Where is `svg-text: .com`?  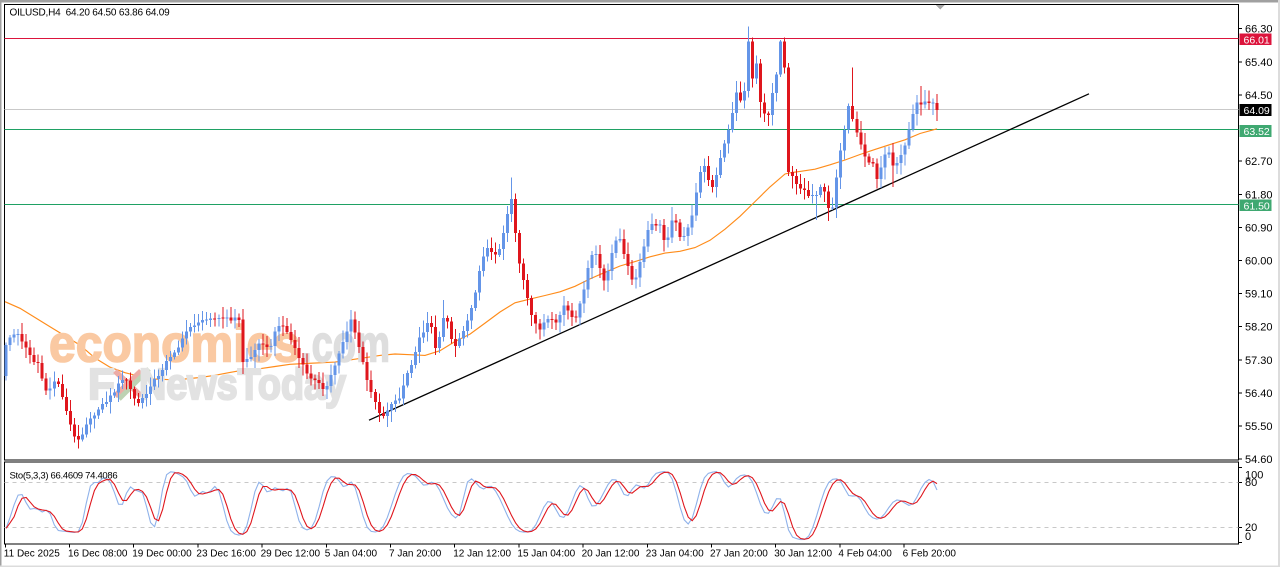
svg-text: .com is located at coordinates (345, 345).